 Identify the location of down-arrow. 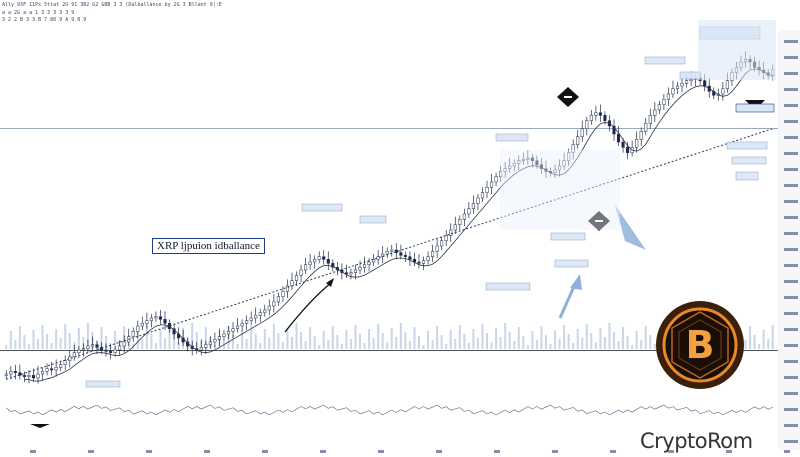
(630, 227).